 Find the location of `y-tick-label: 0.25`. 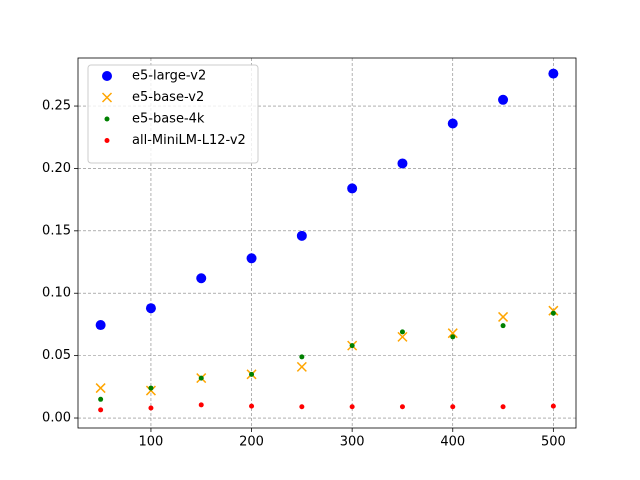

y-tick-label: 0.25 is located at coordinates (56, 106).